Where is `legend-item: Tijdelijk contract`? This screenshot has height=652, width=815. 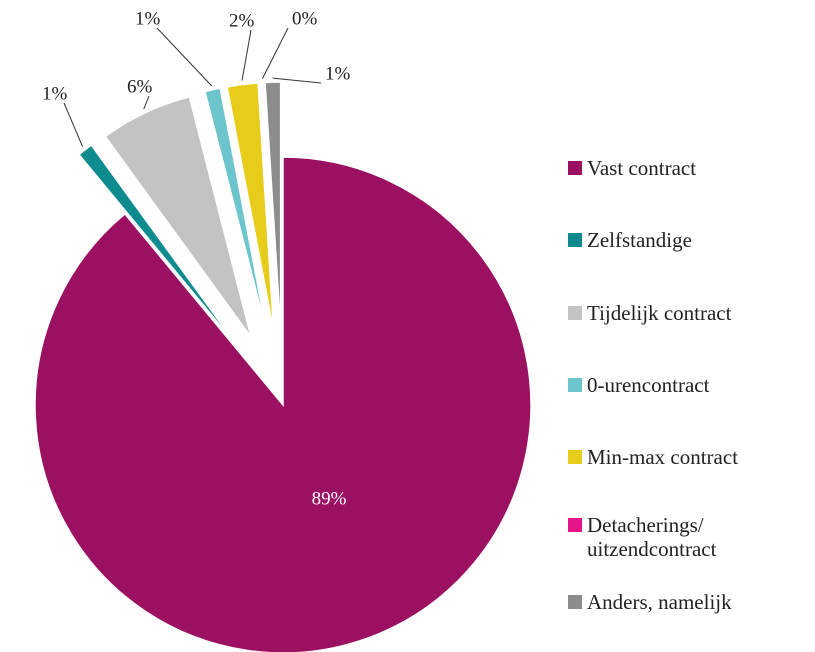
legend-item: Tijdelijk contract is located at coordinates (685, 313).